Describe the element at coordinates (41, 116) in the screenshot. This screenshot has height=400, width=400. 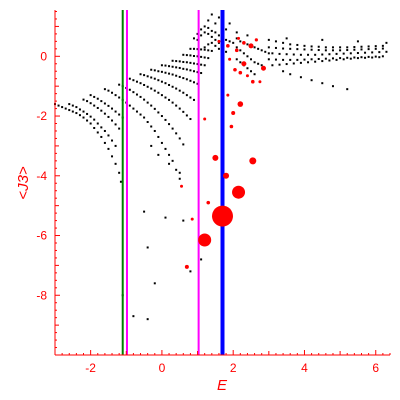
I see `y-tick-label: -2` at that location.